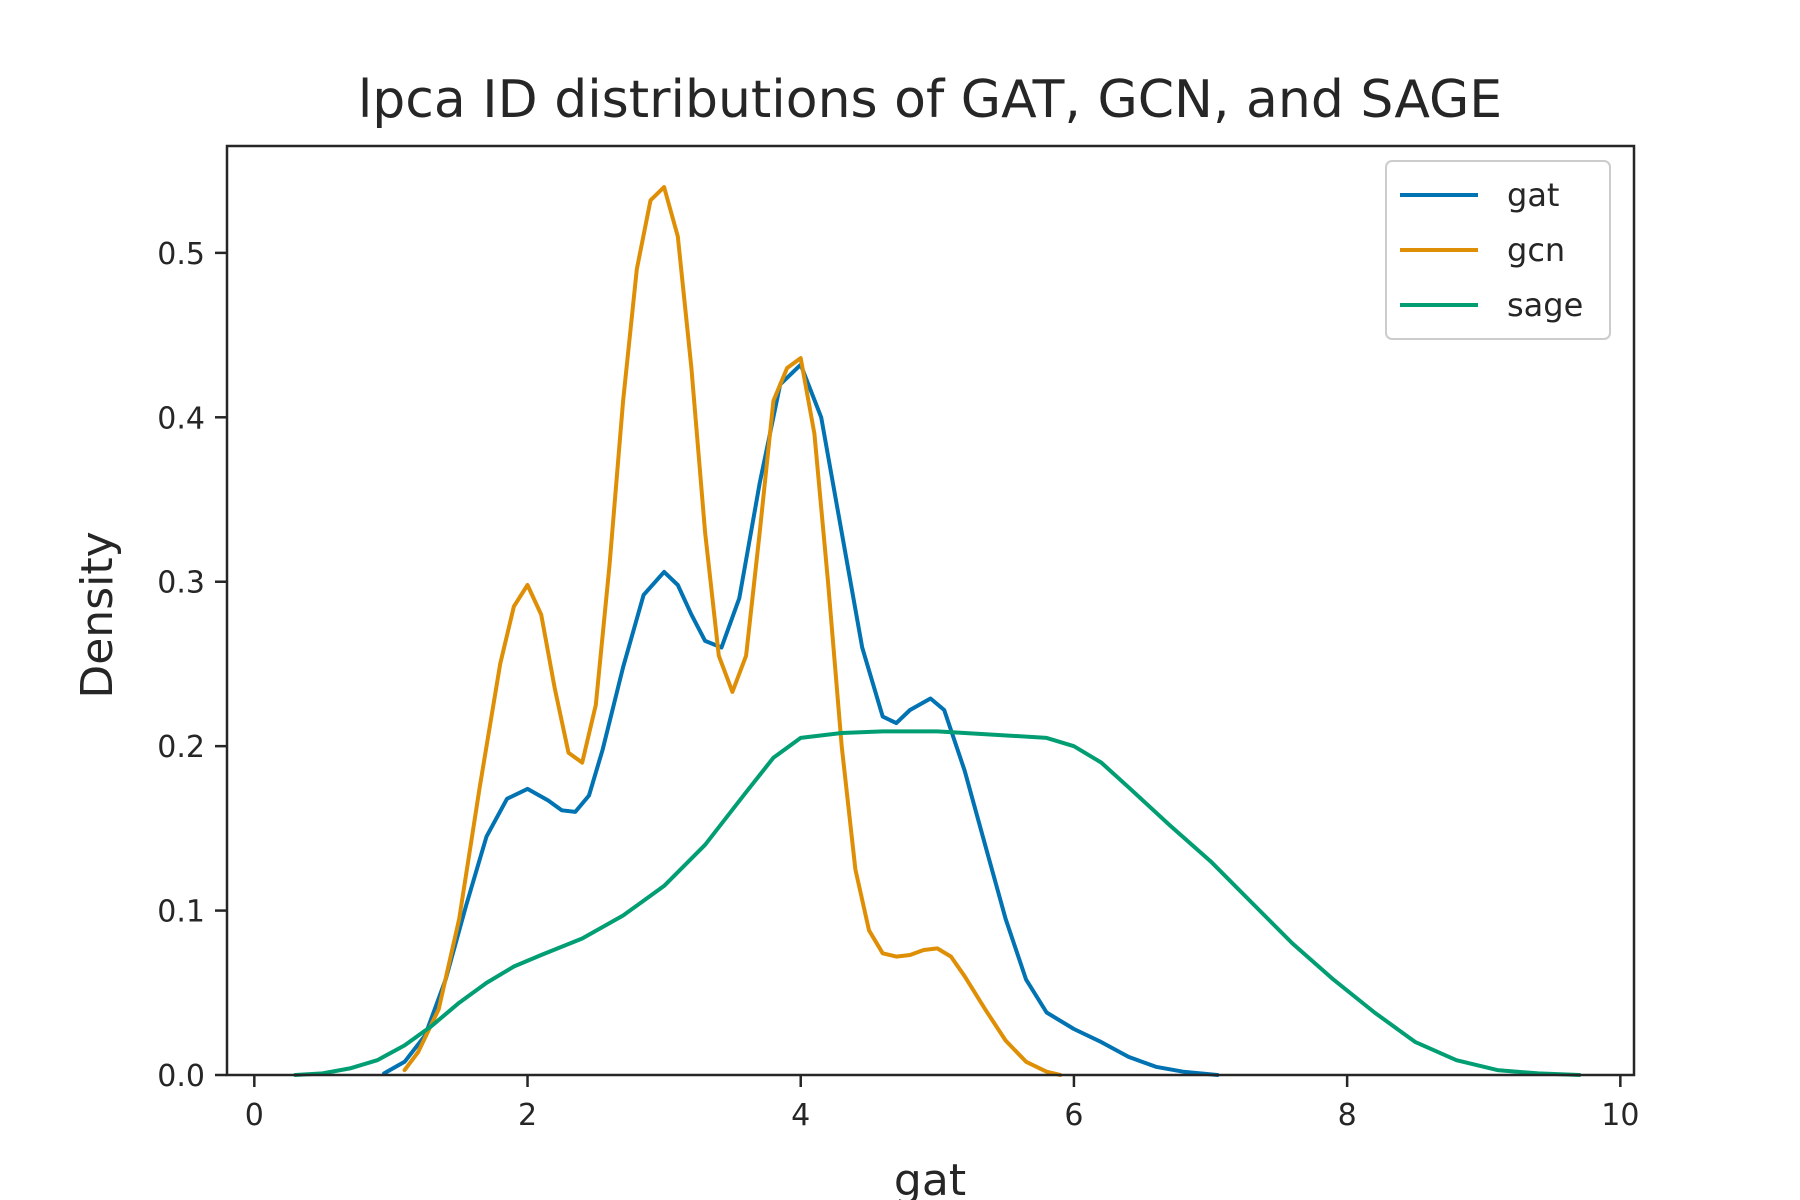 The height and width of the screenshot is (1200, 1800). Describe the element at coordinates (192, 665) in the screenshot. I see `y-axis: 0.0 0.1 0.2 0.3 0.4 0.5` at that location.